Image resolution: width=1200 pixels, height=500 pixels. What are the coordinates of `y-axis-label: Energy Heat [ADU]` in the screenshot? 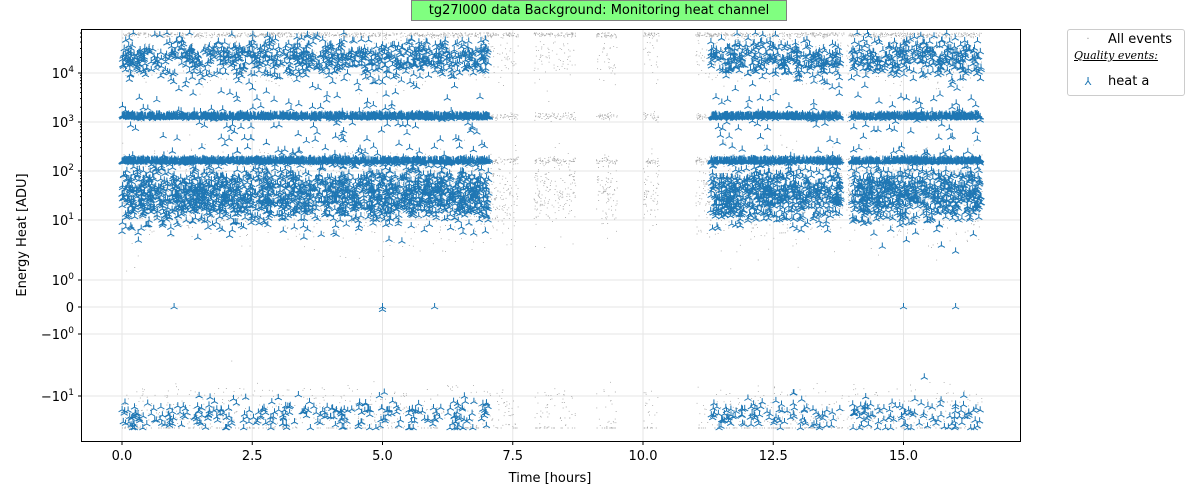 It's located at (22, 234).